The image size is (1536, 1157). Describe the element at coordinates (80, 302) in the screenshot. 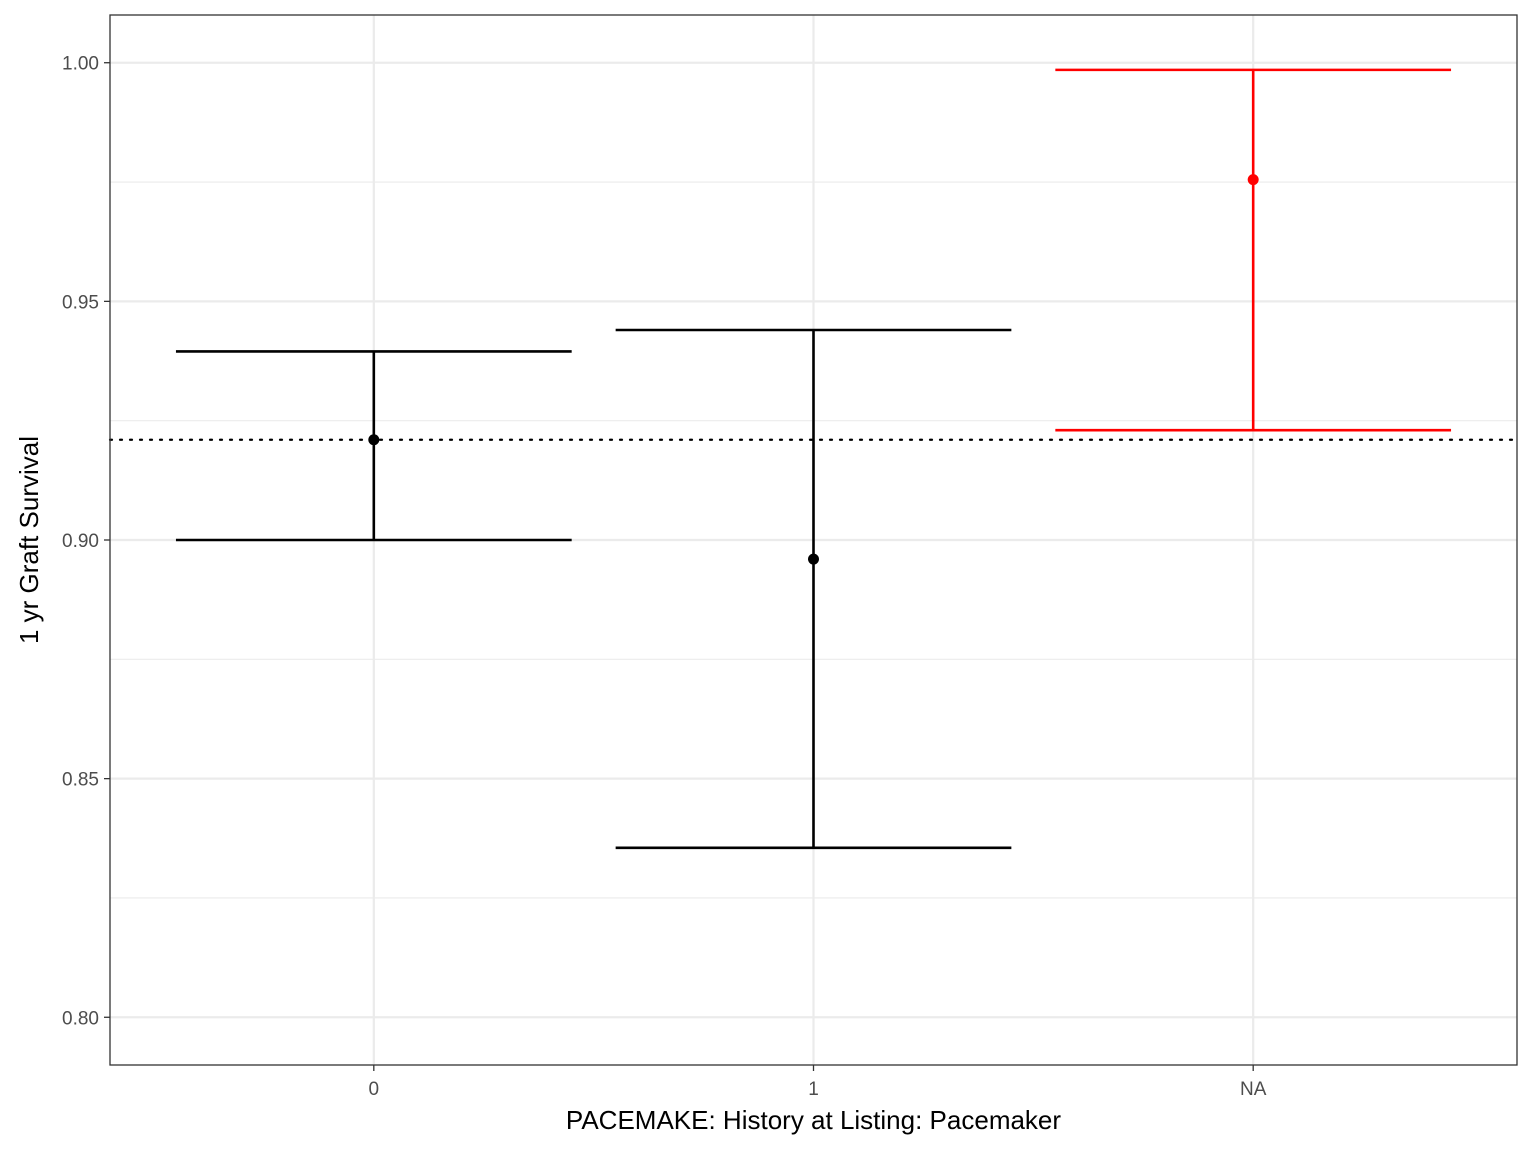

I see `y-tick-label: 0.95` at that location.